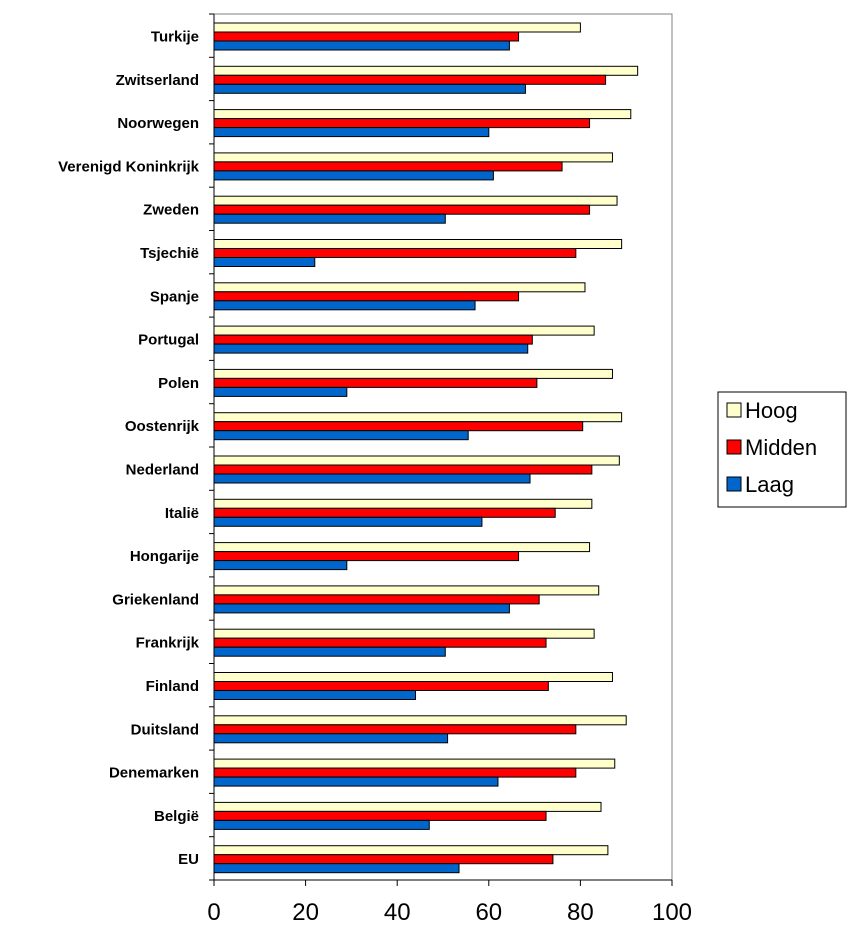 This screenshot has width=851, height=934. I want to click on x-ticks: 0 20 40 60 80 100, so click(449, 903).